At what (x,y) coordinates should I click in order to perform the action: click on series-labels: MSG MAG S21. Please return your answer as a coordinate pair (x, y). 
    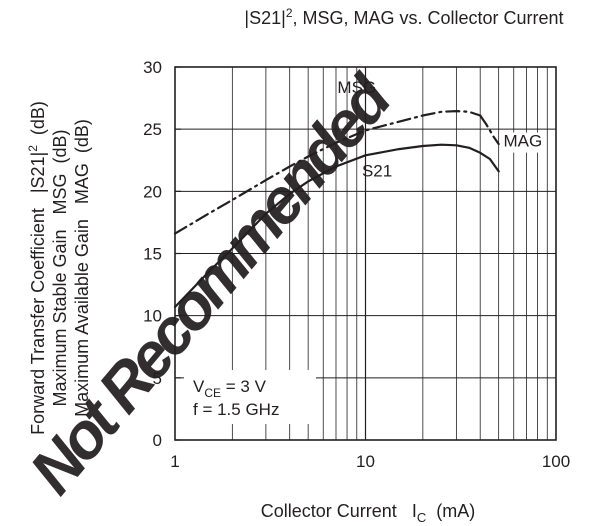
    Looking at the image, I should click on (441, 129).